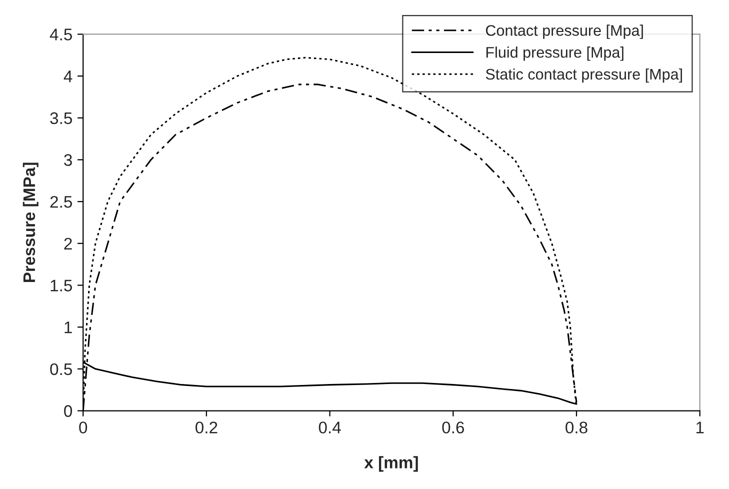 This screenshot has height=489, width=729. What do you see at coordinates (61, 202) in the screenshot?
I see `y-tick-label: 2.5` at bounding box center [61, 202].